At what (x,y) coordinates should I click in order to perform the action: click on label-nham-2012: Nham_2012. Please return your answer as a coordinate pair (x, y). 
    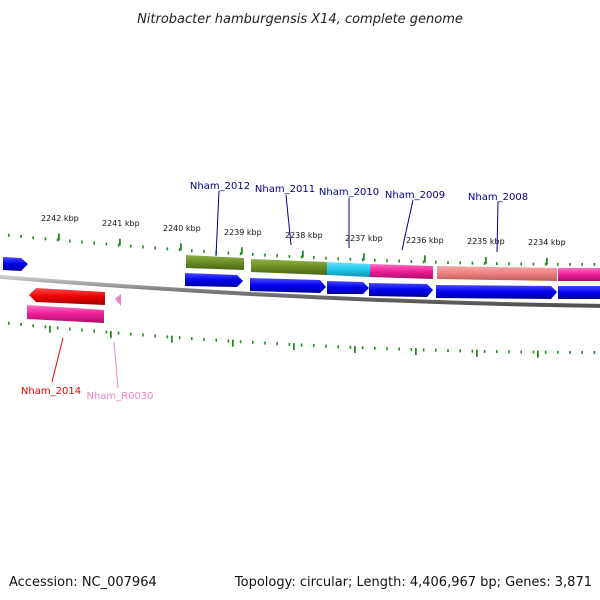
    Looking at the image, I should click on (220, 186).